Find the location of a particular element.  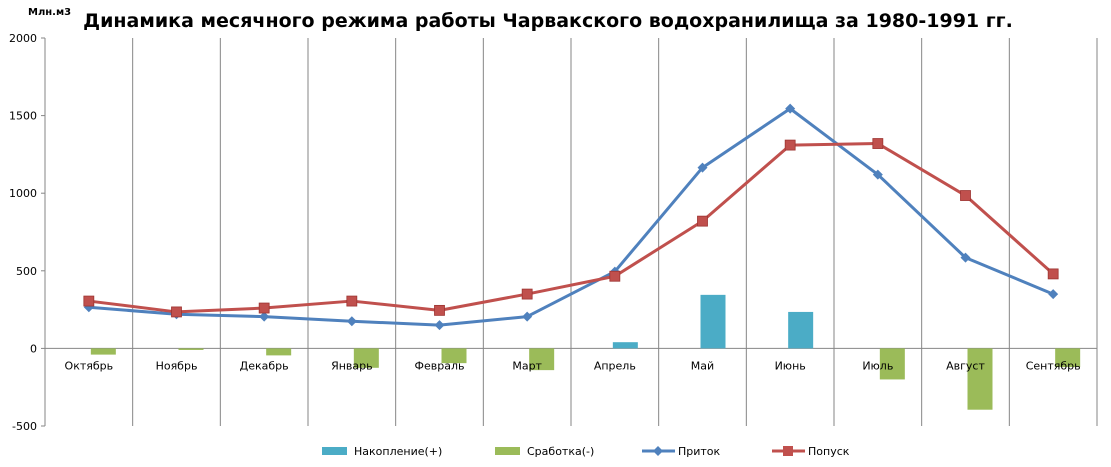

category-label: Апрель is located at coordinates (615, 365).